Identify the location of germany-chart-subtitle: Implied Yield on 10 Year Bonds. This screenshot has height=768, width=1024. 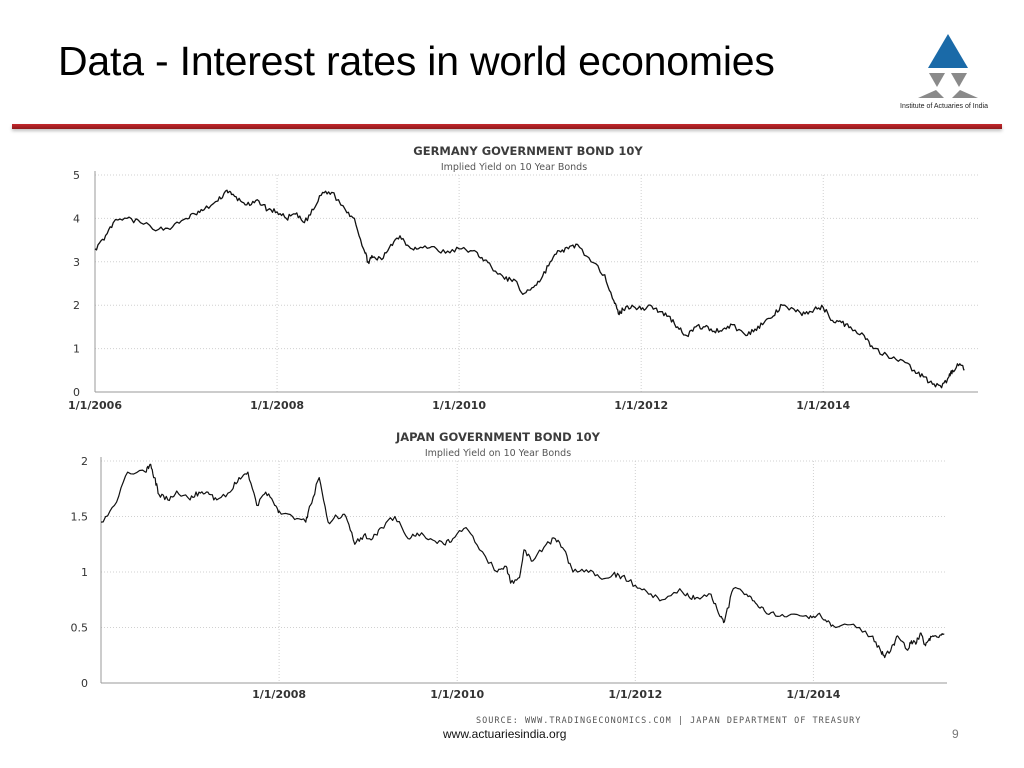
(514, 167).